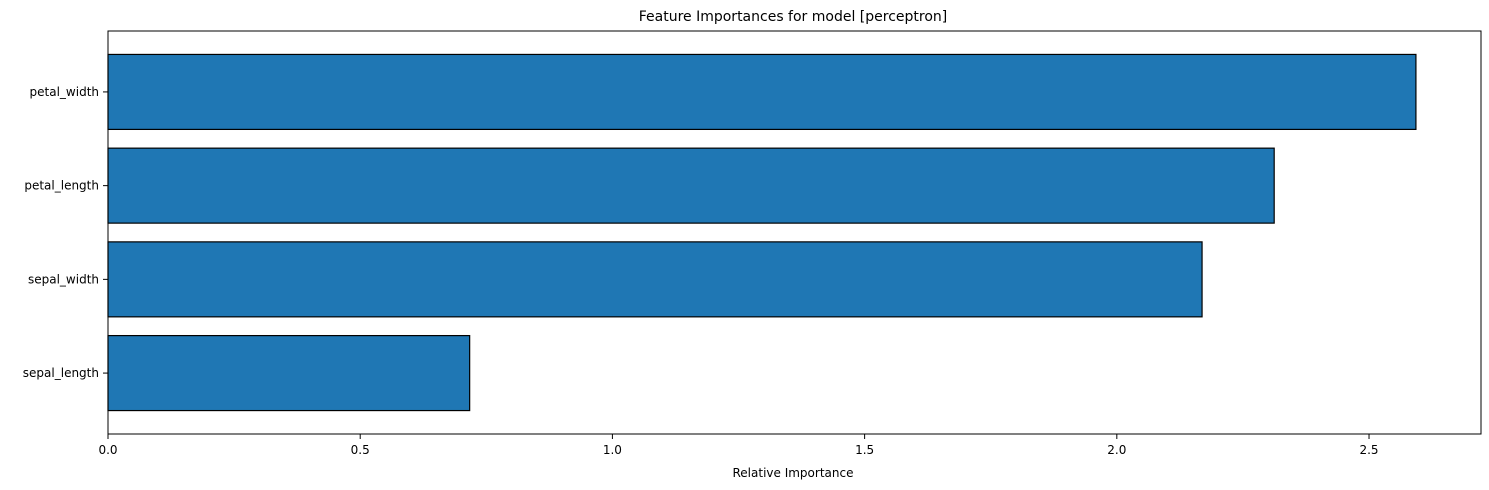 This screenshot has height=490, width=1489. What do you see at coordinates (655, 279) in the screenshot?
I see `bar-sepal_width` at bounding box center [655, 279].